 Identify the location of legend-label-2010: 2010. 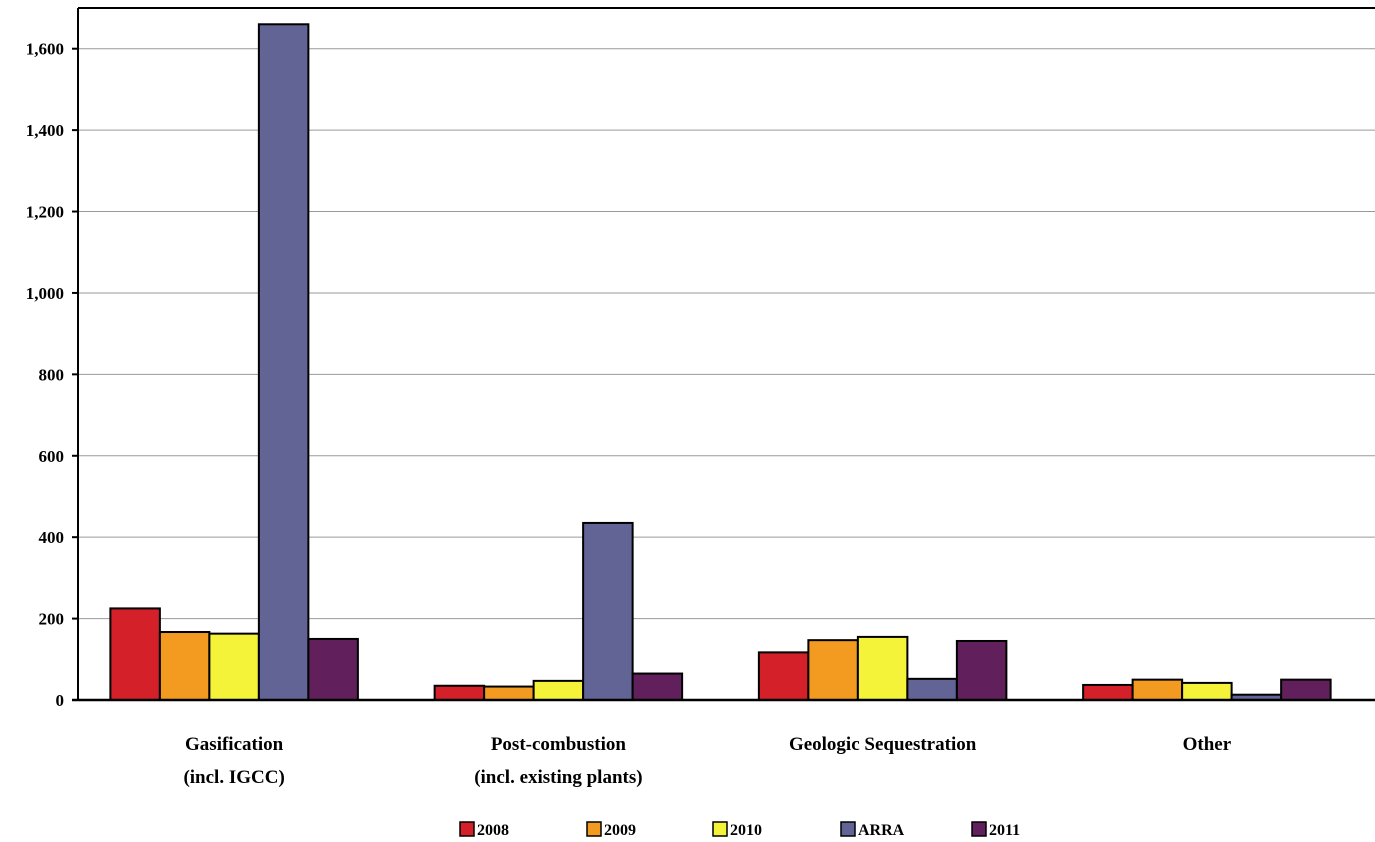
(746, 830).